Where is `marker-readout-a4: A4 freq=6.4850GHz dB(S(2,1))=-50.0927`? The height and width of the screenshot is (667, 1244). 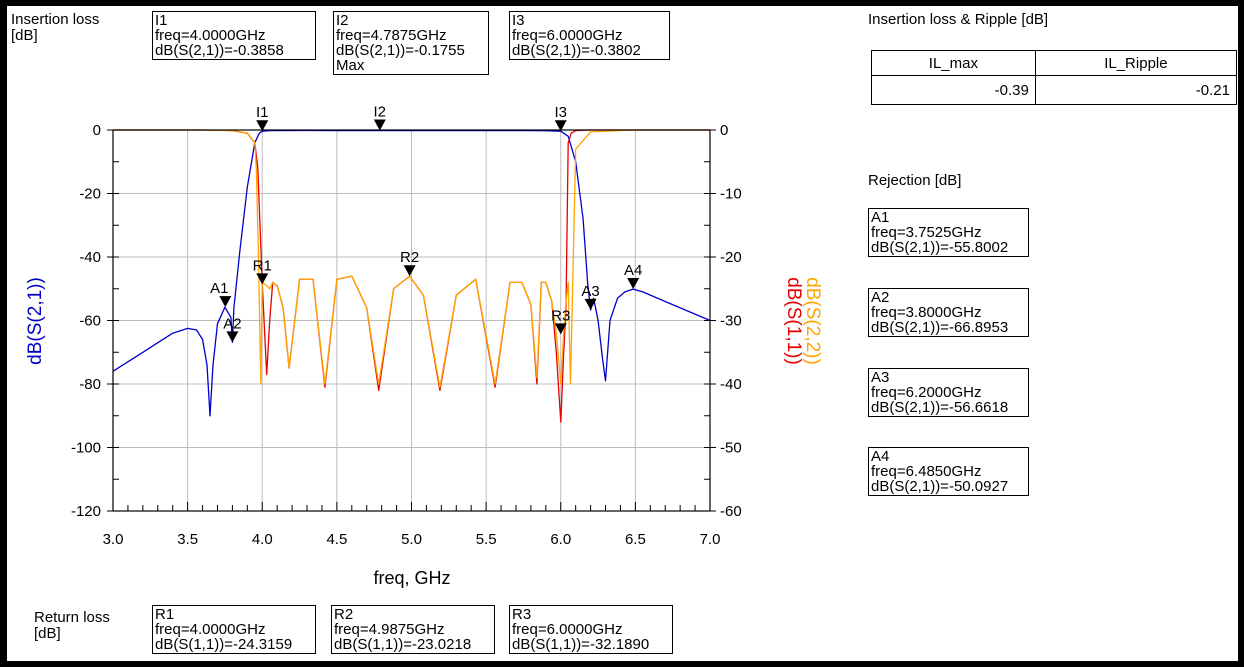
marker-readout-a4: A4 freq=6.4850GHz dB(S(2,1))=-50.0927 is located at coordinates (948, 471).